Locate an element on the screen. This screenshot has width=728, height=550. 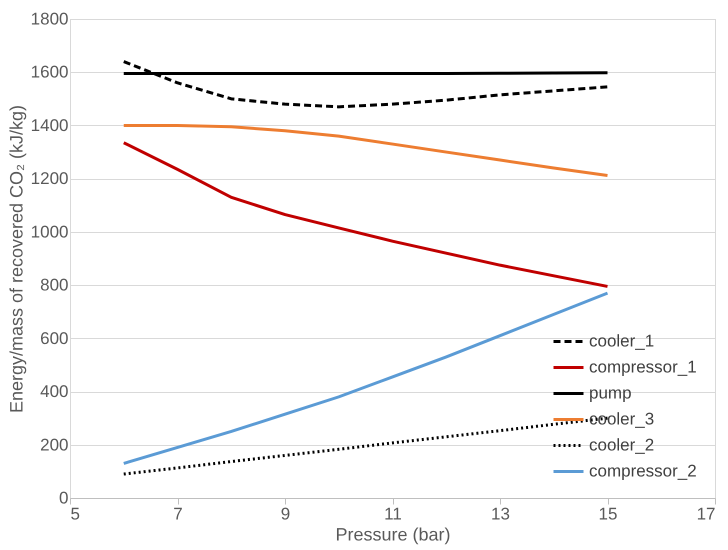
y-tick-label: 0 is located at coordinates (63, 498).